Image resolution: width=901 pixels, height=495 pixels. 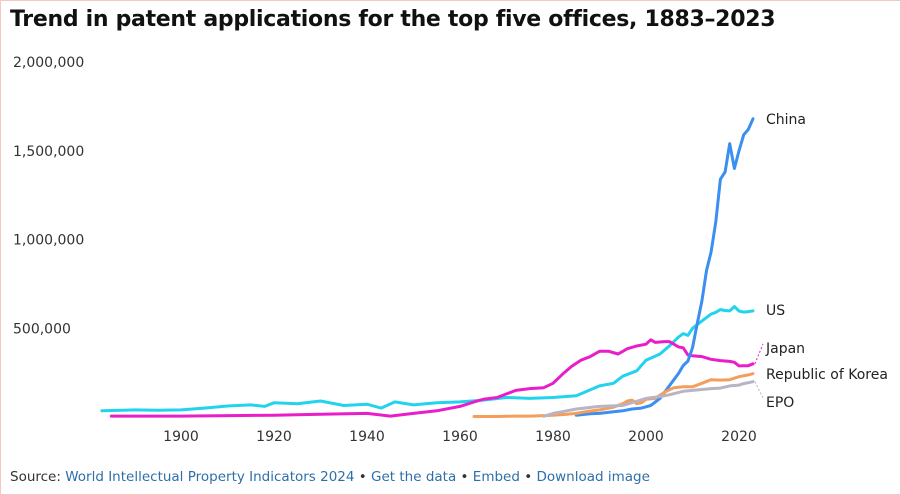 I want to click on series-line-japan, so click(x=432, y=378).